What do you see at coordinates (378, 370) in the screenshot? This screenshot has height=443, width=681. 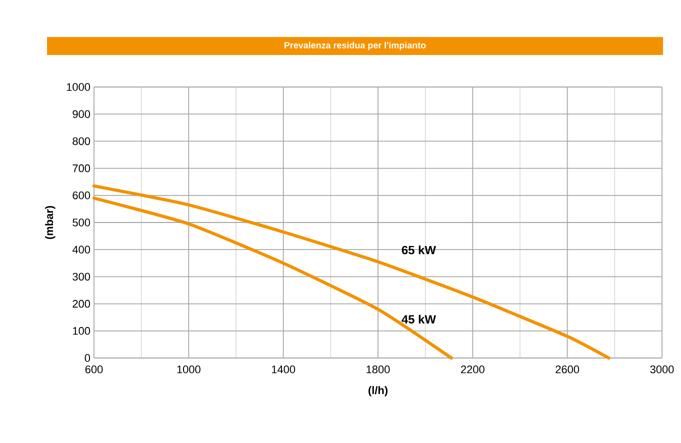 I see `x-tick-label: 1800` at bounding box center [378, 370].